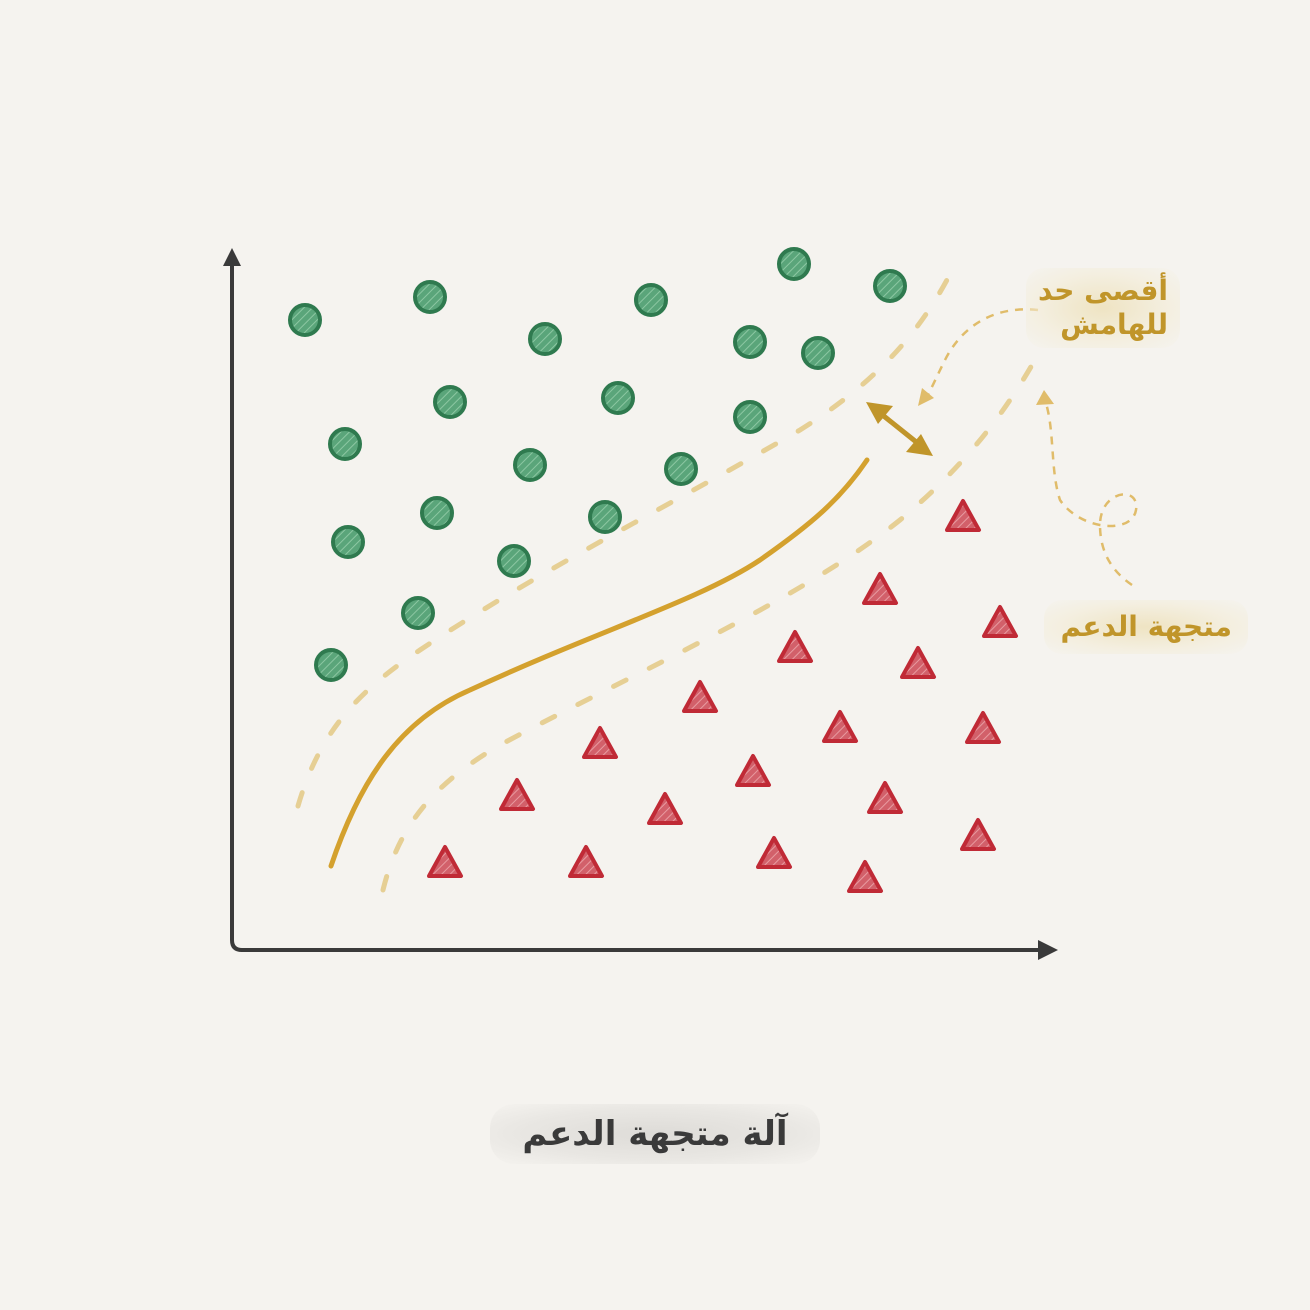  Describe the element at coordinates (655, 1134) in the screenshot. I see `diagram-title: آلة متجهة الدعم` at that location.